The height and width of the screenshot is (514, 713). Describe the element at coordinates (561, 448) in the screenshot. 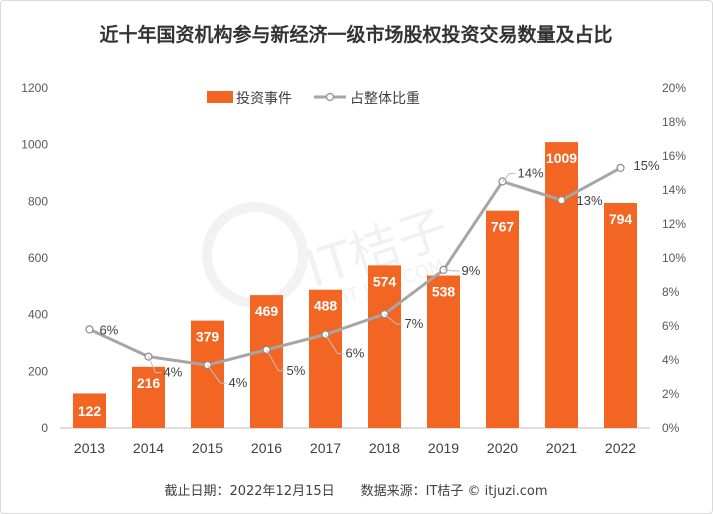

I see `x-tick-label: 2021` at that location.